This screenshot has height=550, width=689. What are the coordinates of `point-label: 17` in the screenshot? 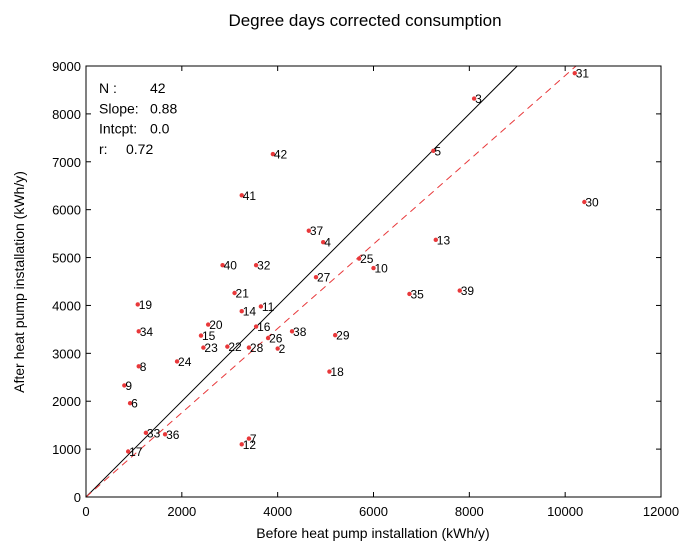 It's located at (136, 452).